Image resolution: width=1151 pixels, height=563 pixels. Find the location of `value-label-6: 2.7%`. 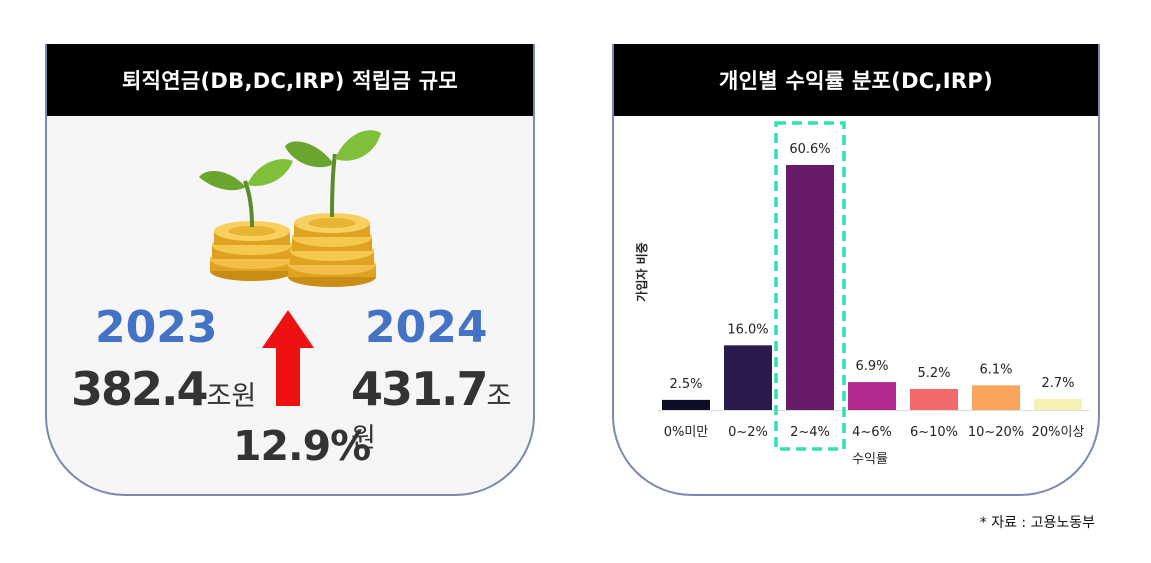

value-label-6: 2.7% is located at coordinates (1057, 383).